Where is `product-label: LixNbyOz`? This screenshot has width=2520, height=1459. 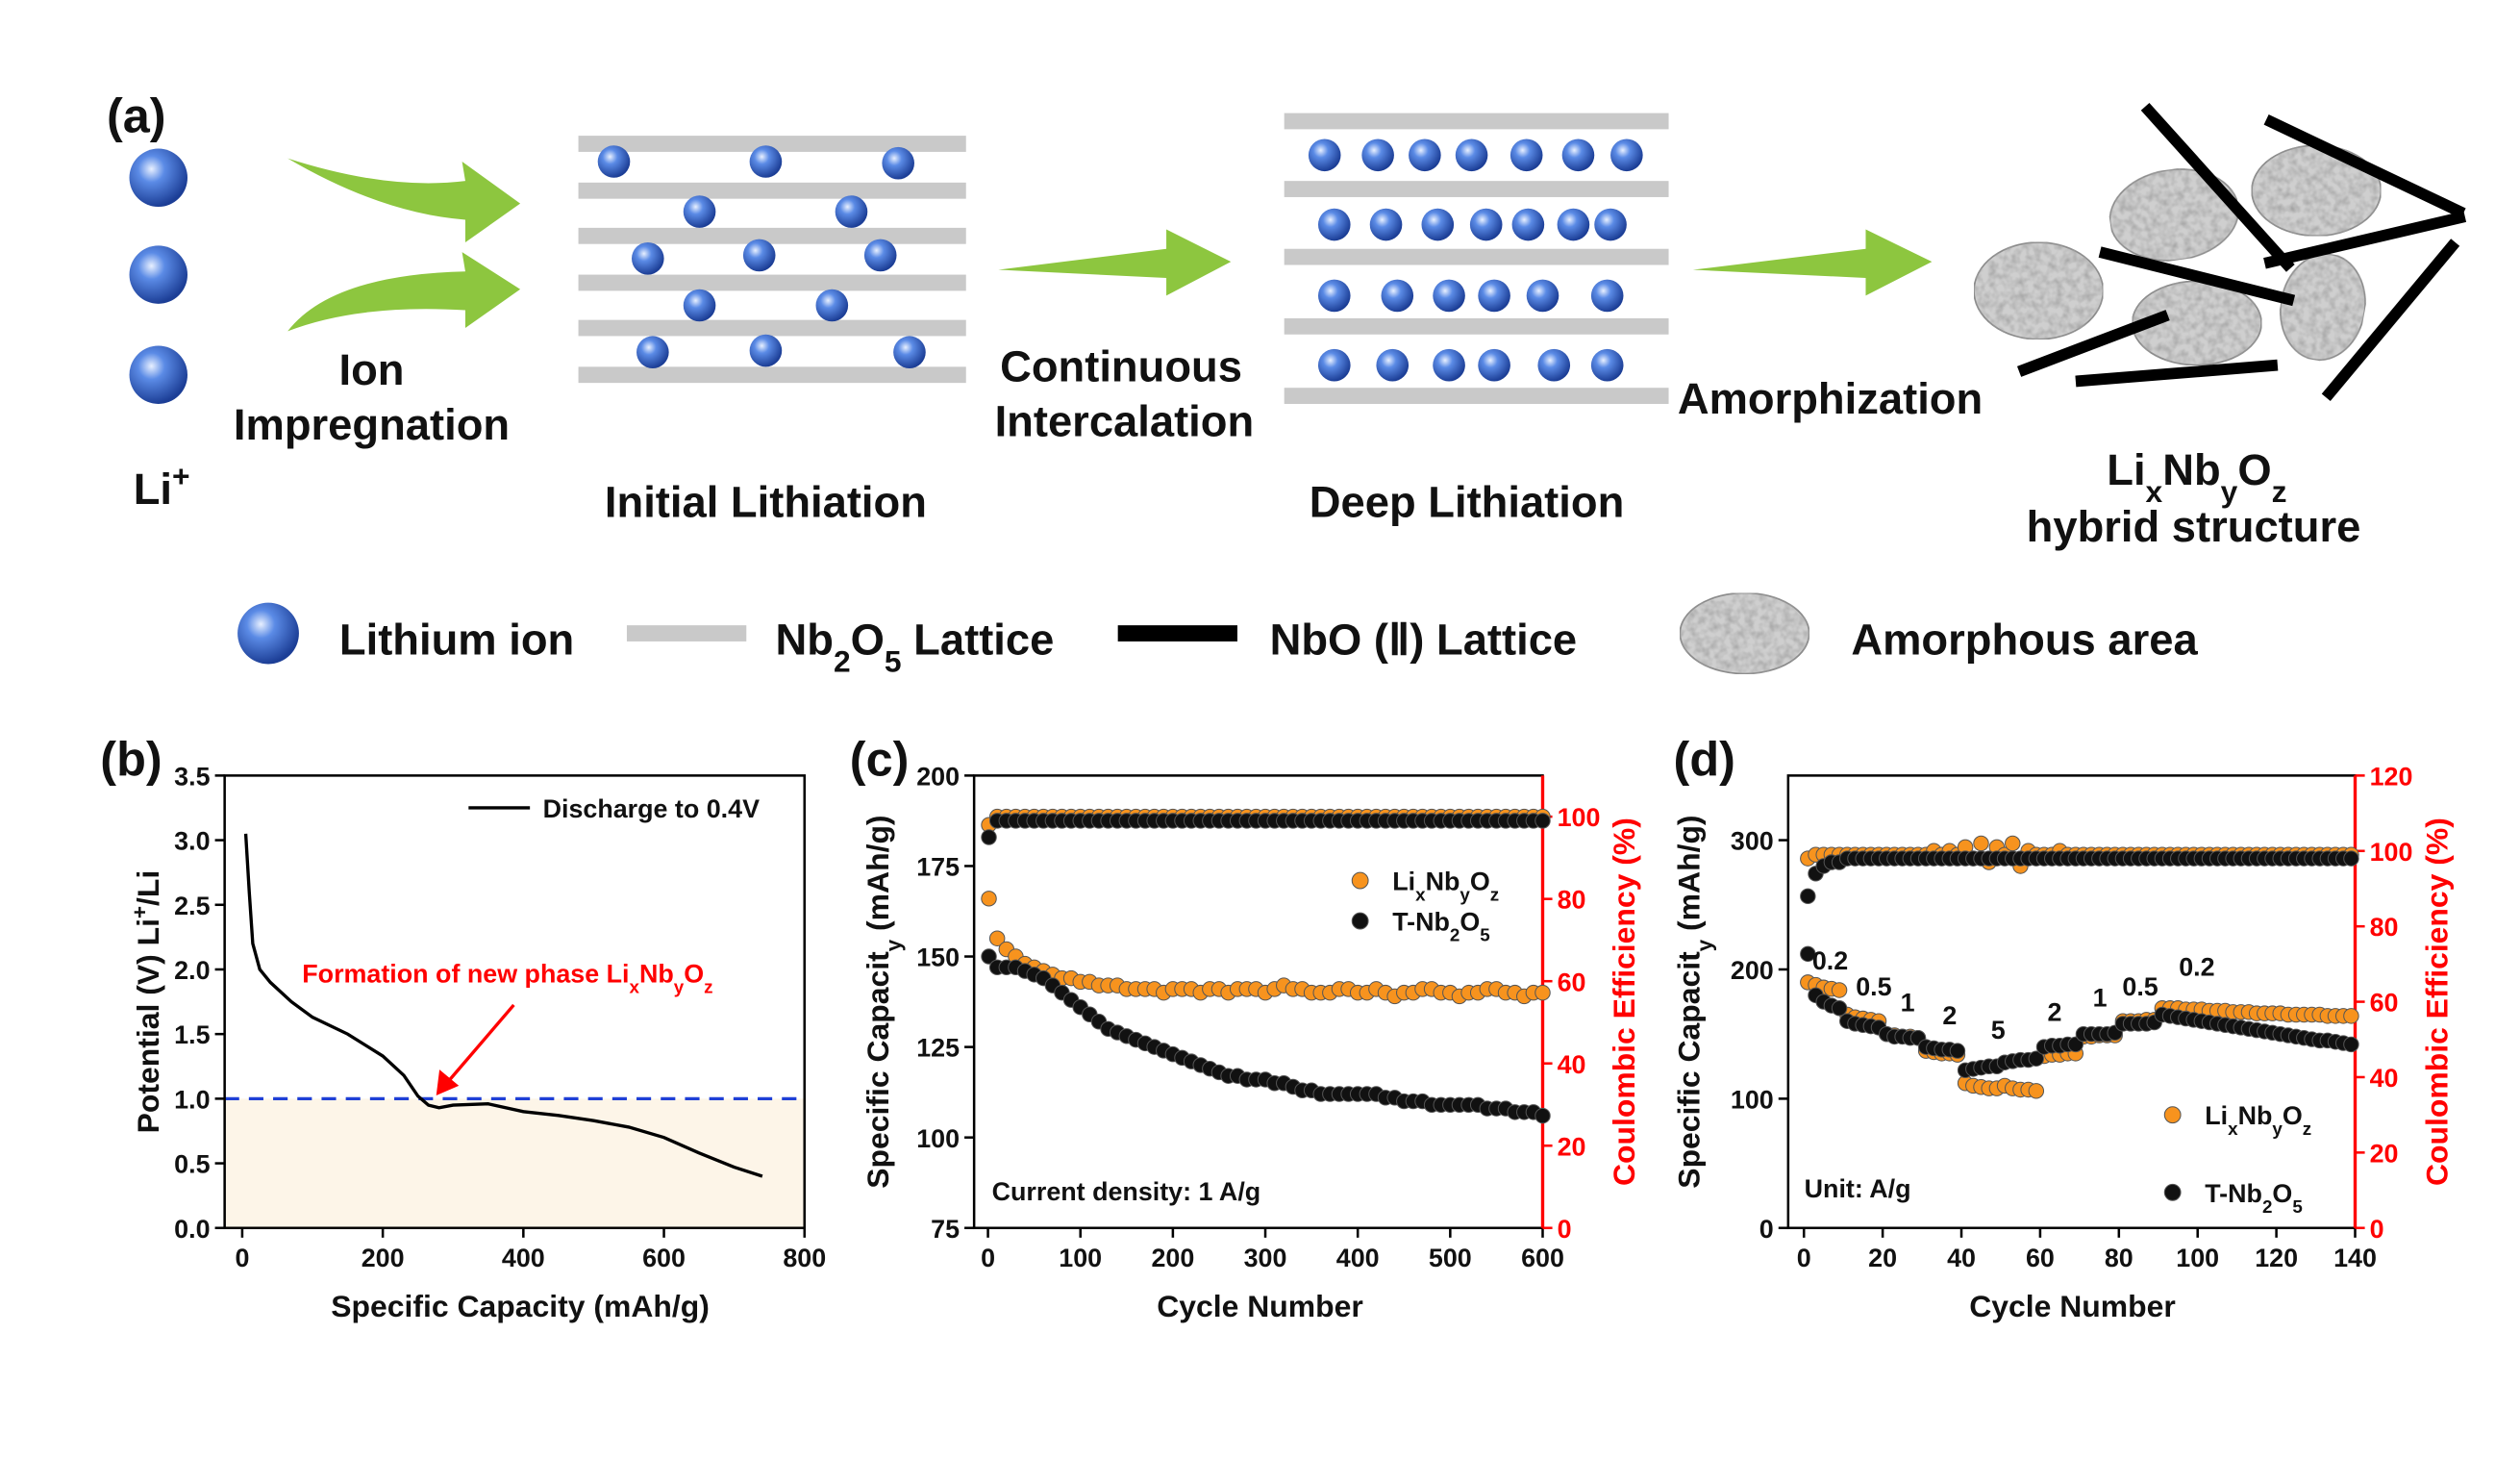
product-label: LixNbyOz is located at coordinates (2196, 477).